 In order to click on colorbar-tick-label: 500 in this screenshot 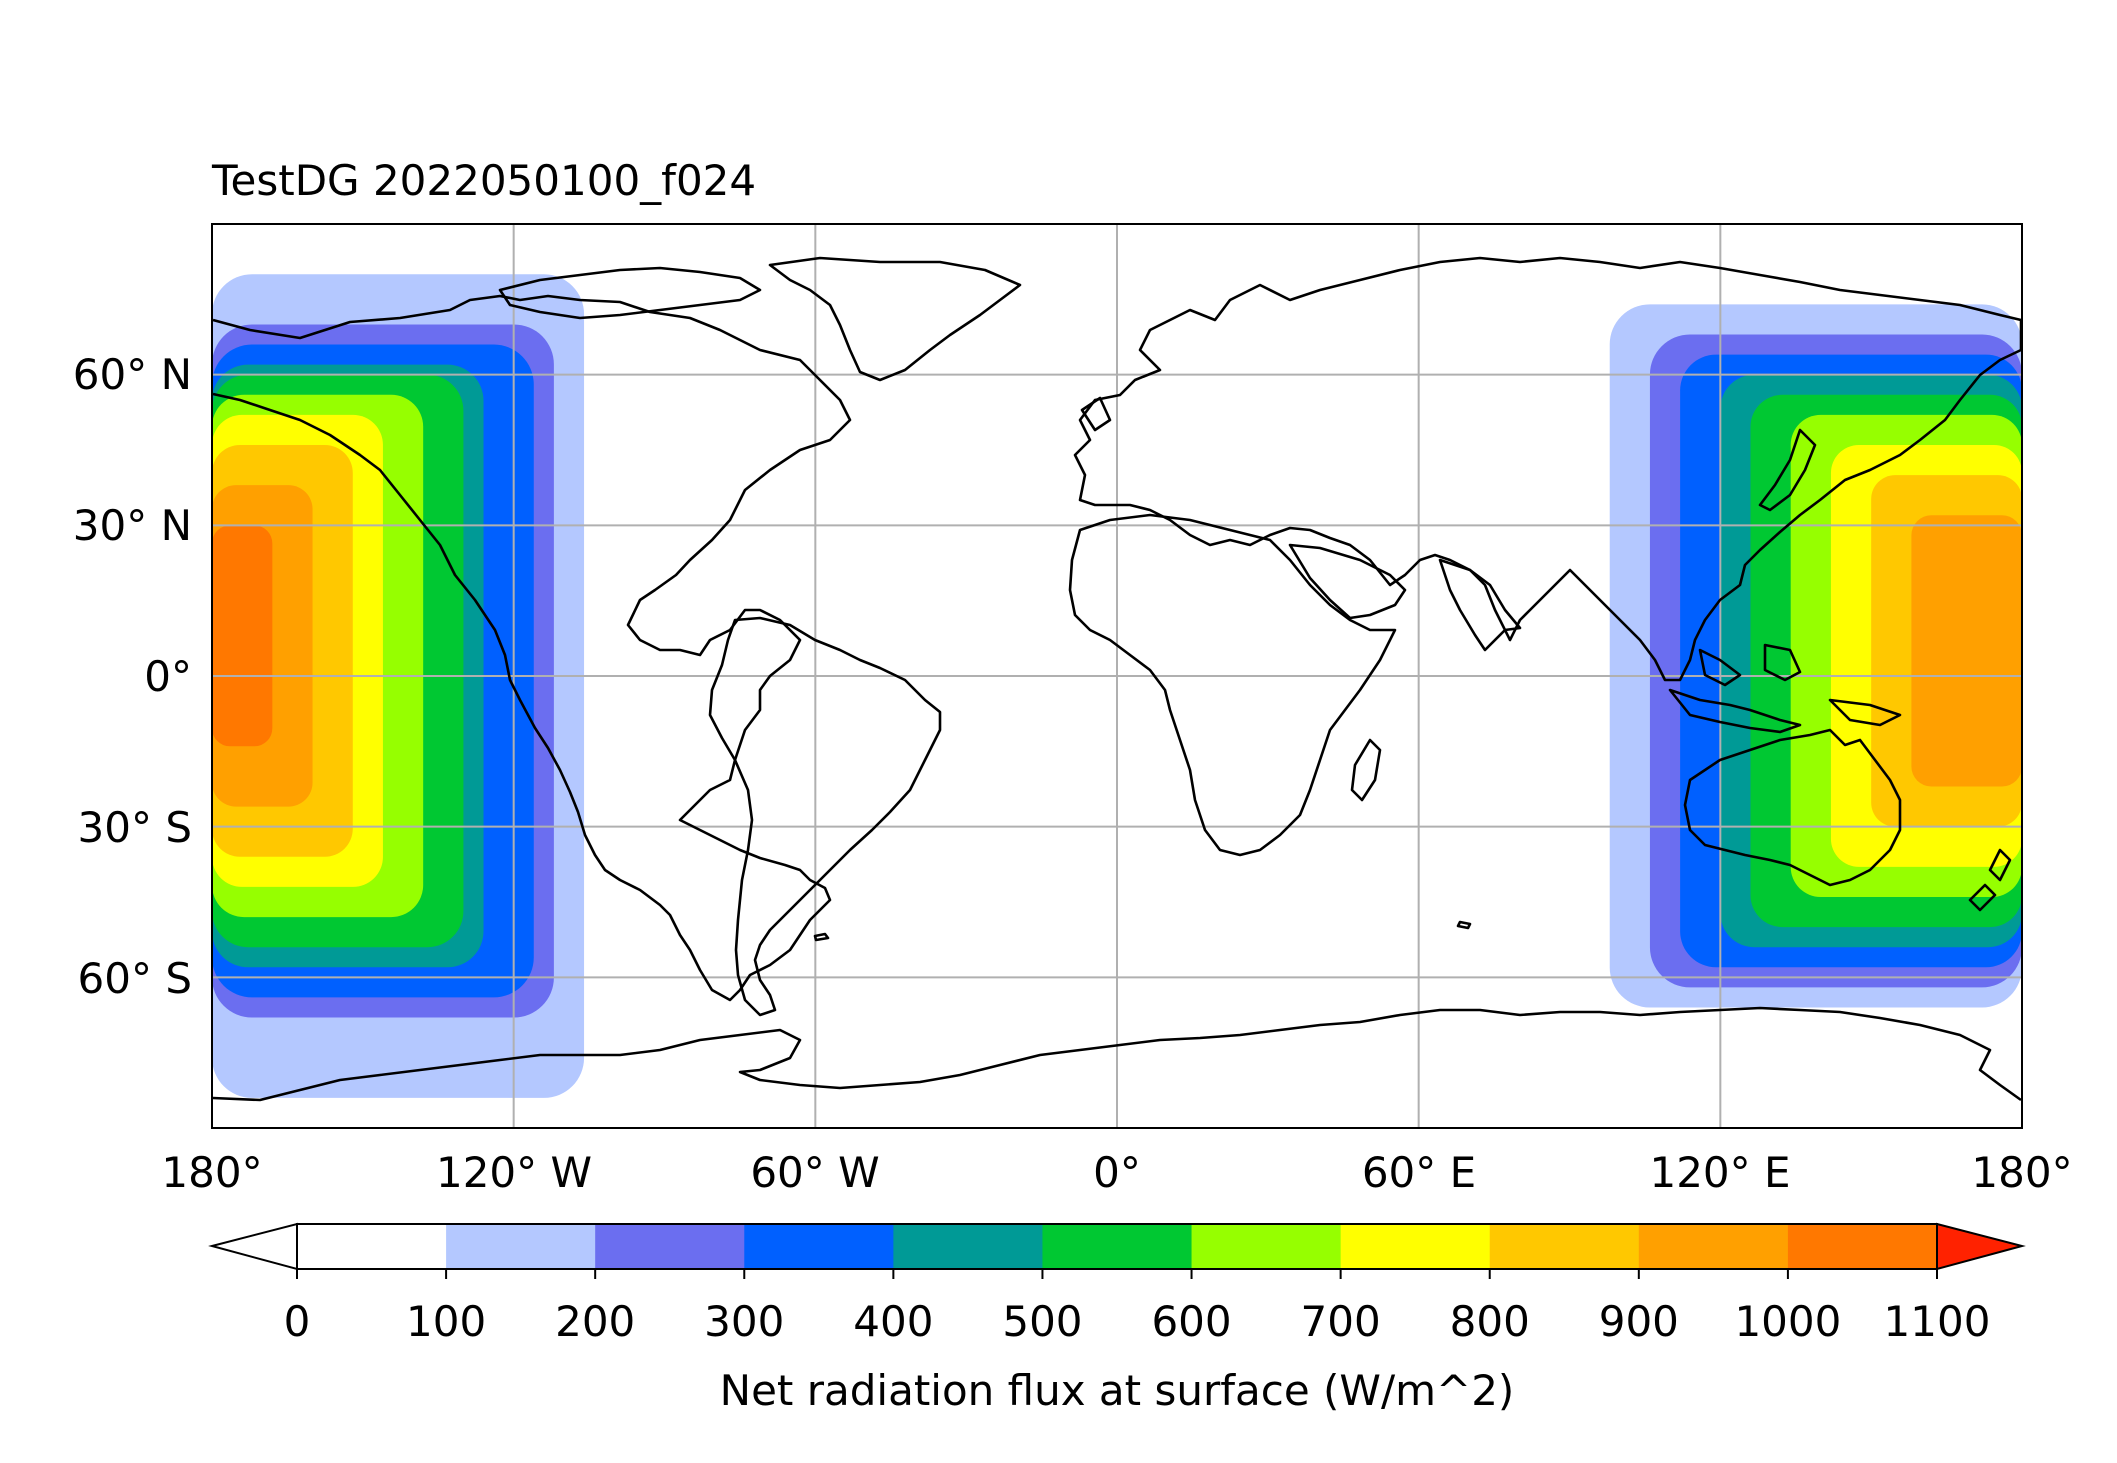, I will do `click(1042, 1321)`.